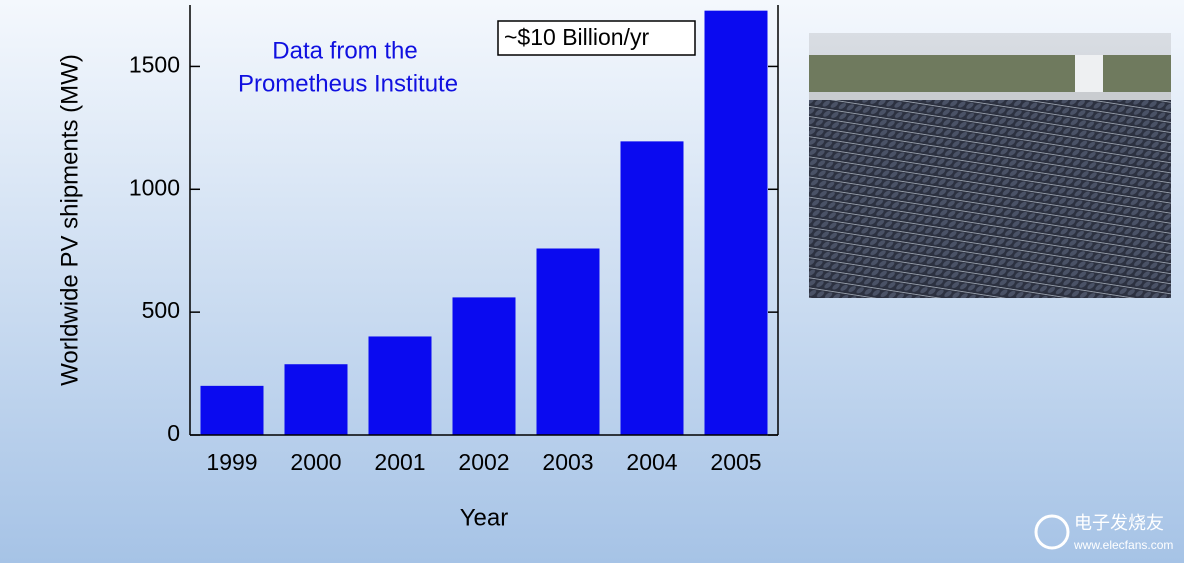  What do you see at coordinates (651, 462) in the screenshot?
I see `x-tick-label: 2004` at bounding box center [651, 462].